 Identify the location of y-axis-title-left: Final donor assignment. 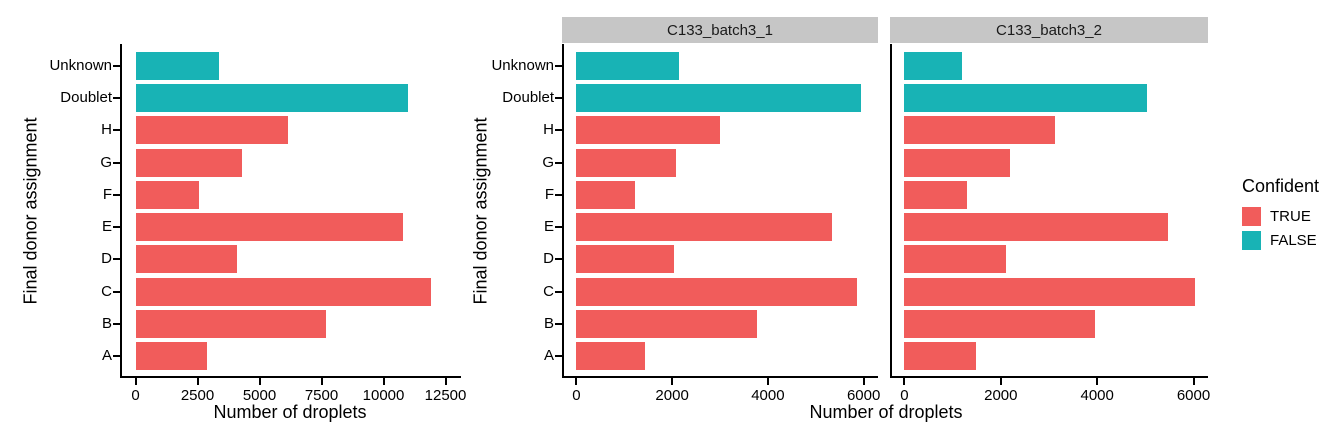
(30, 211).